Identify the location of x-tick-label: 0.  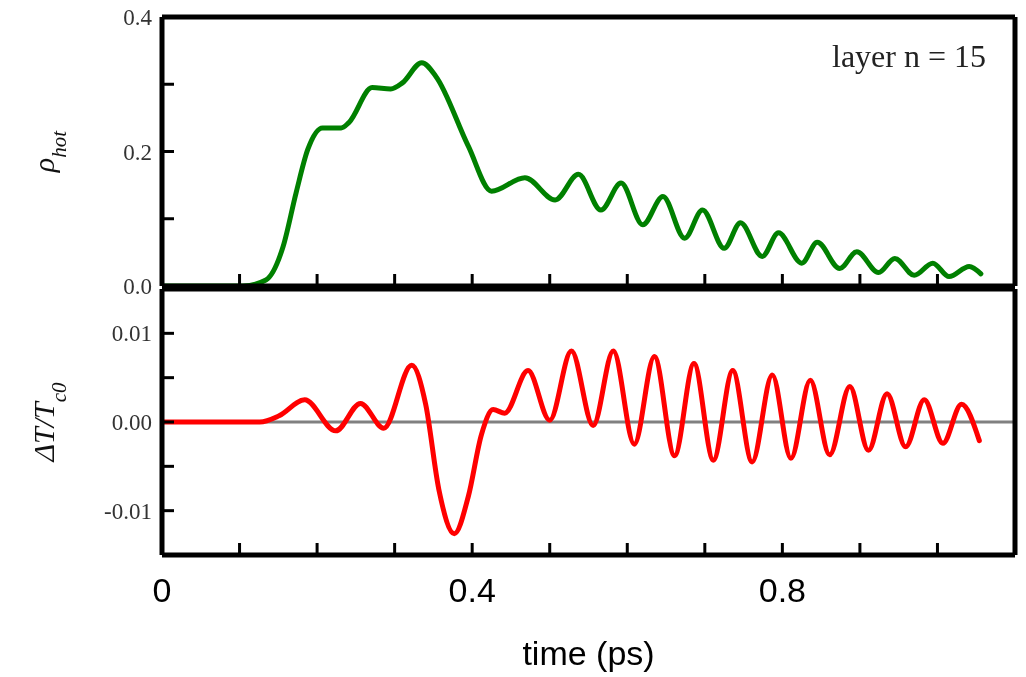
(162, 590).